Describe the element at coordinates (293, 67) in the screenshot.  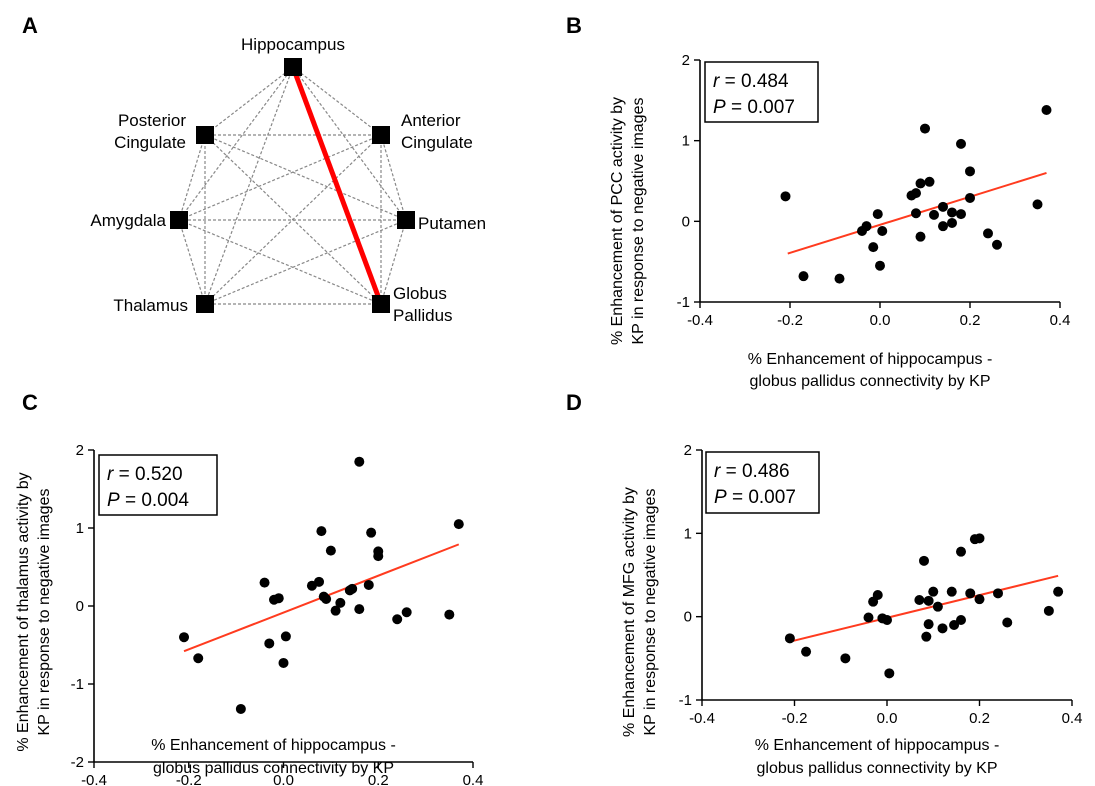
I see `network-node-hippocampus` at that location.